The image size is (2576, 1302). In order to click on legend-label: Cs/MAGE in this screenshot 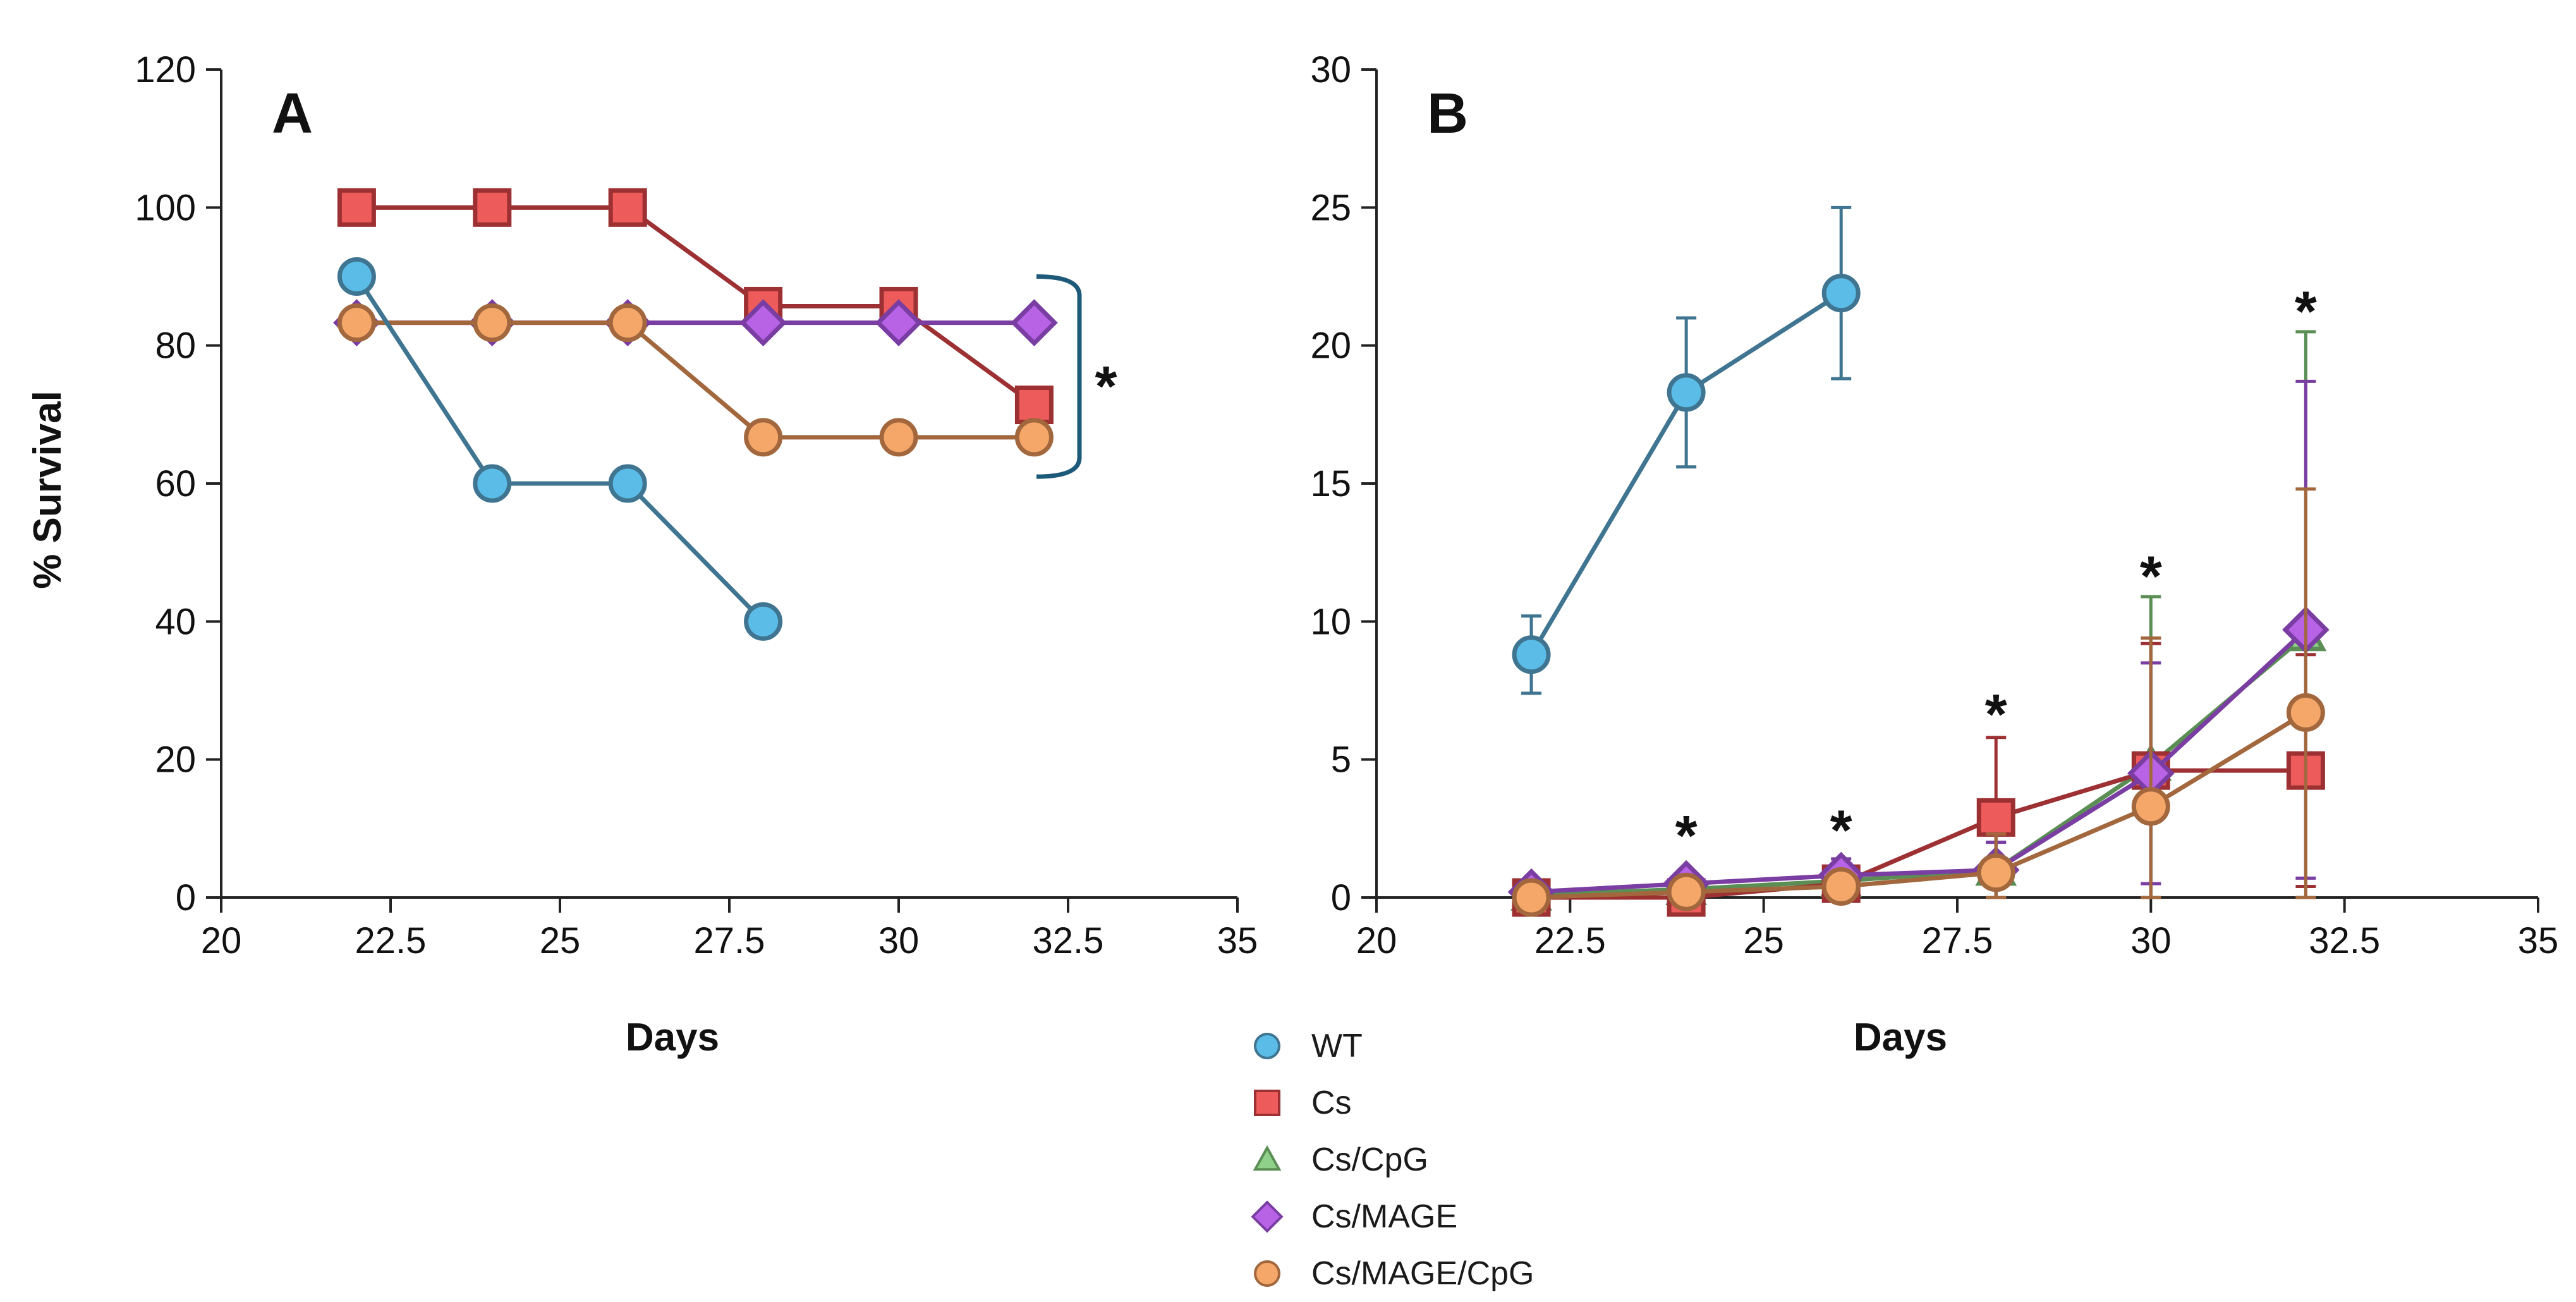, I will do `click(1384, 1216)`.